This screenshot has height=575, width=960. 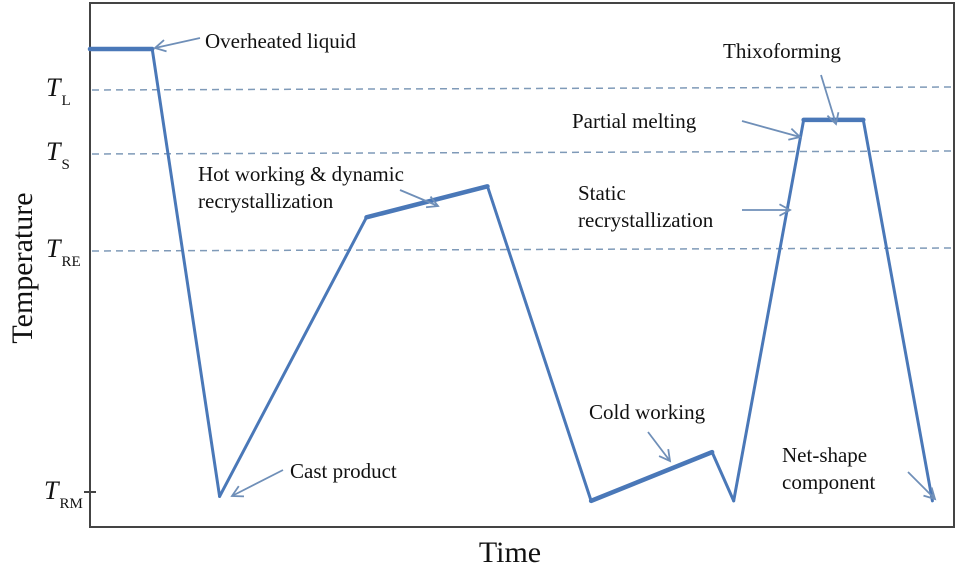 What do you see at coordinates (301, 187) in the screenshot?
I see `annotation-hot-working: Hot working & dynamic recrystallization` at bounding box center [301, 187].